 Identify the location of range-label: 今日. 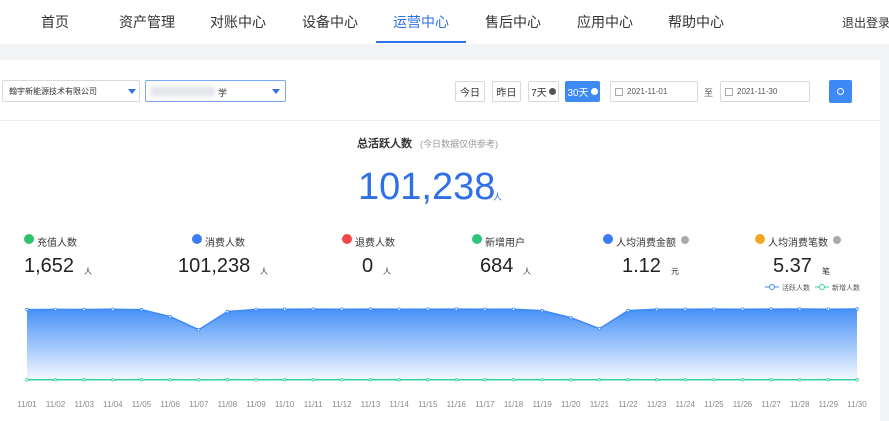
(470, 93).